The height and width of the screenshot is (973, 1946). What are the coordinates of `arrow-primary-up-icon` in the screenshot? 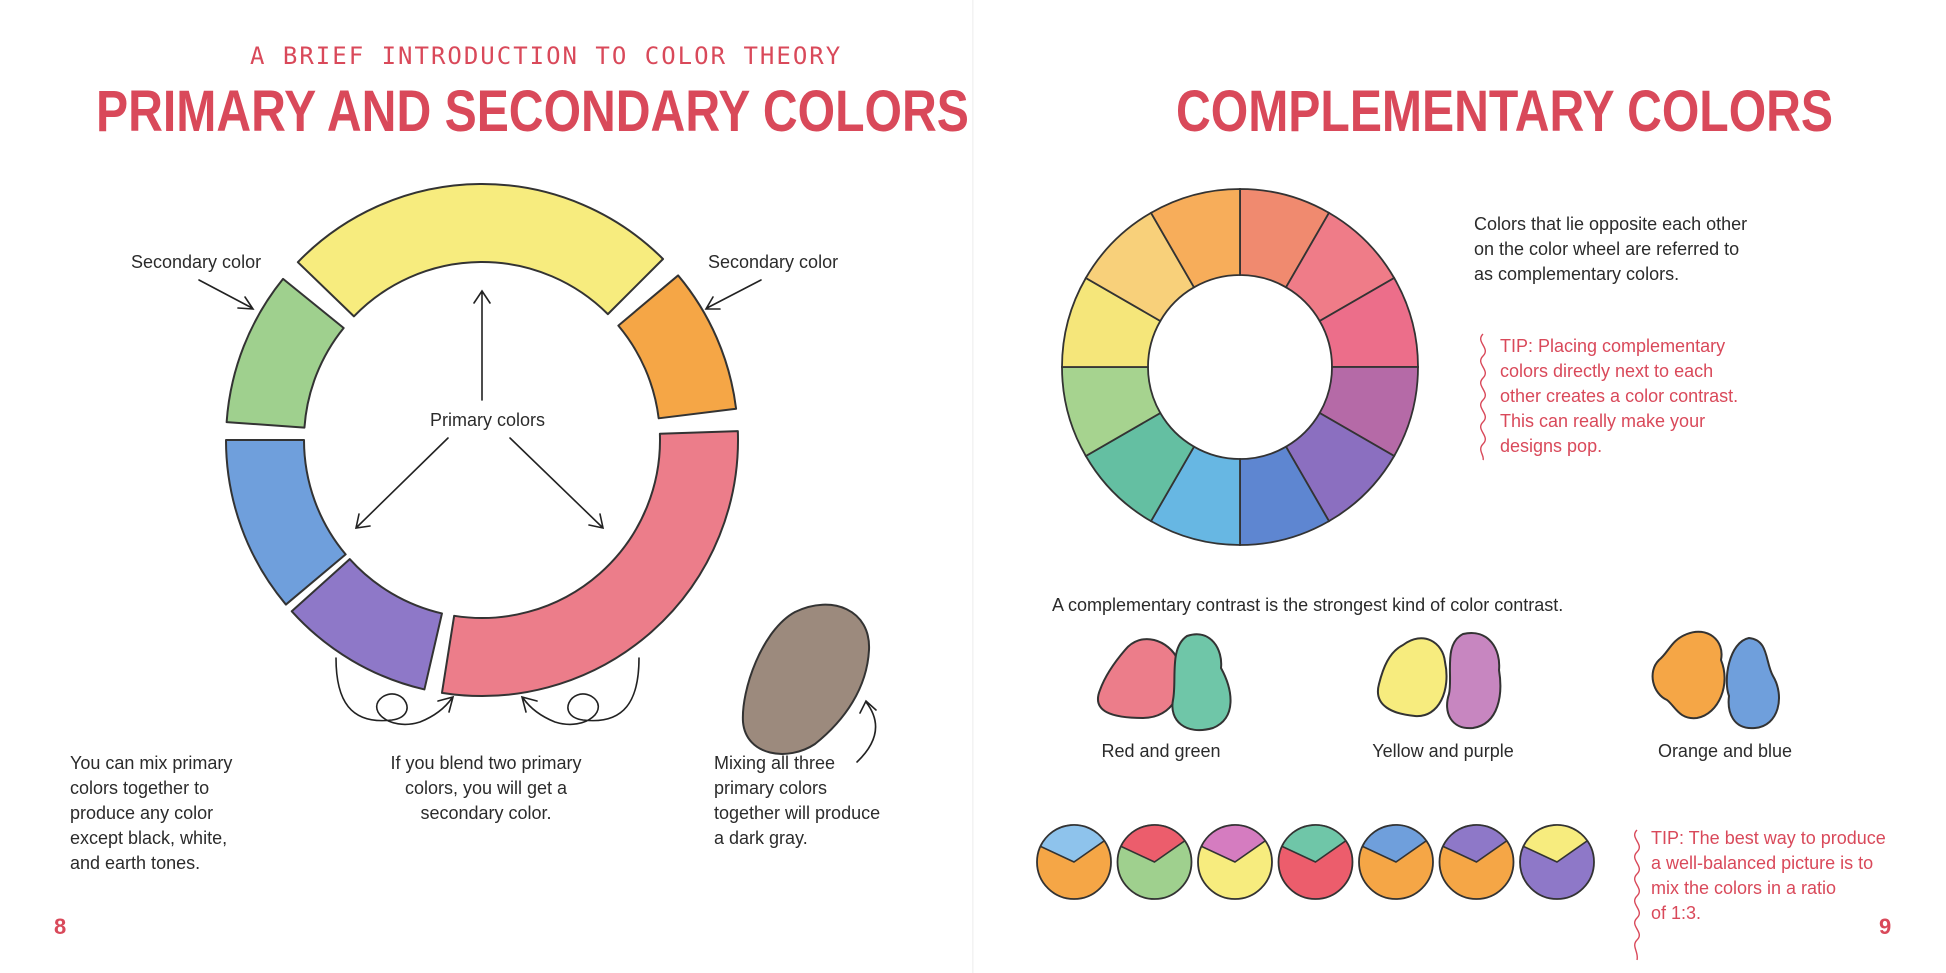 It's located at (482, 345).